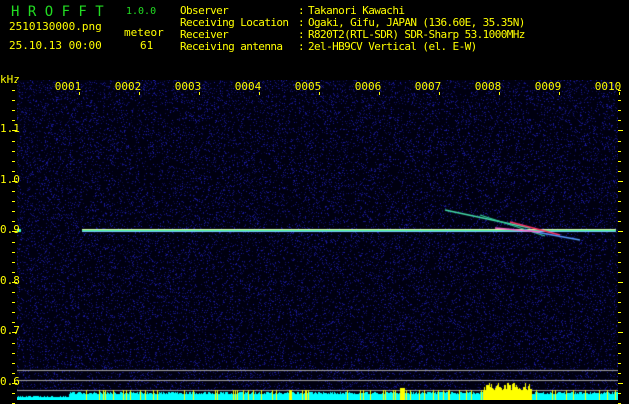  Describe the element at coordinates (416, 34) in the screenshot. I see `receiver-value: R820T2(RTL-SDR) SDR-Sharp 53.1000MHz` at that location.